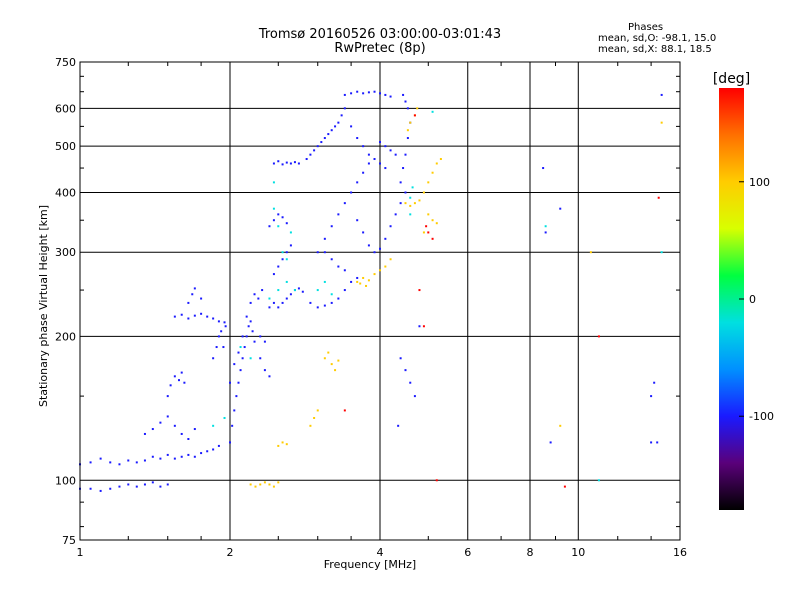 This screenshot has height=600, width=800. Describe the element at coordinates (65, 480) in the screenshot. I see `y-tick-label: 100` at that location.